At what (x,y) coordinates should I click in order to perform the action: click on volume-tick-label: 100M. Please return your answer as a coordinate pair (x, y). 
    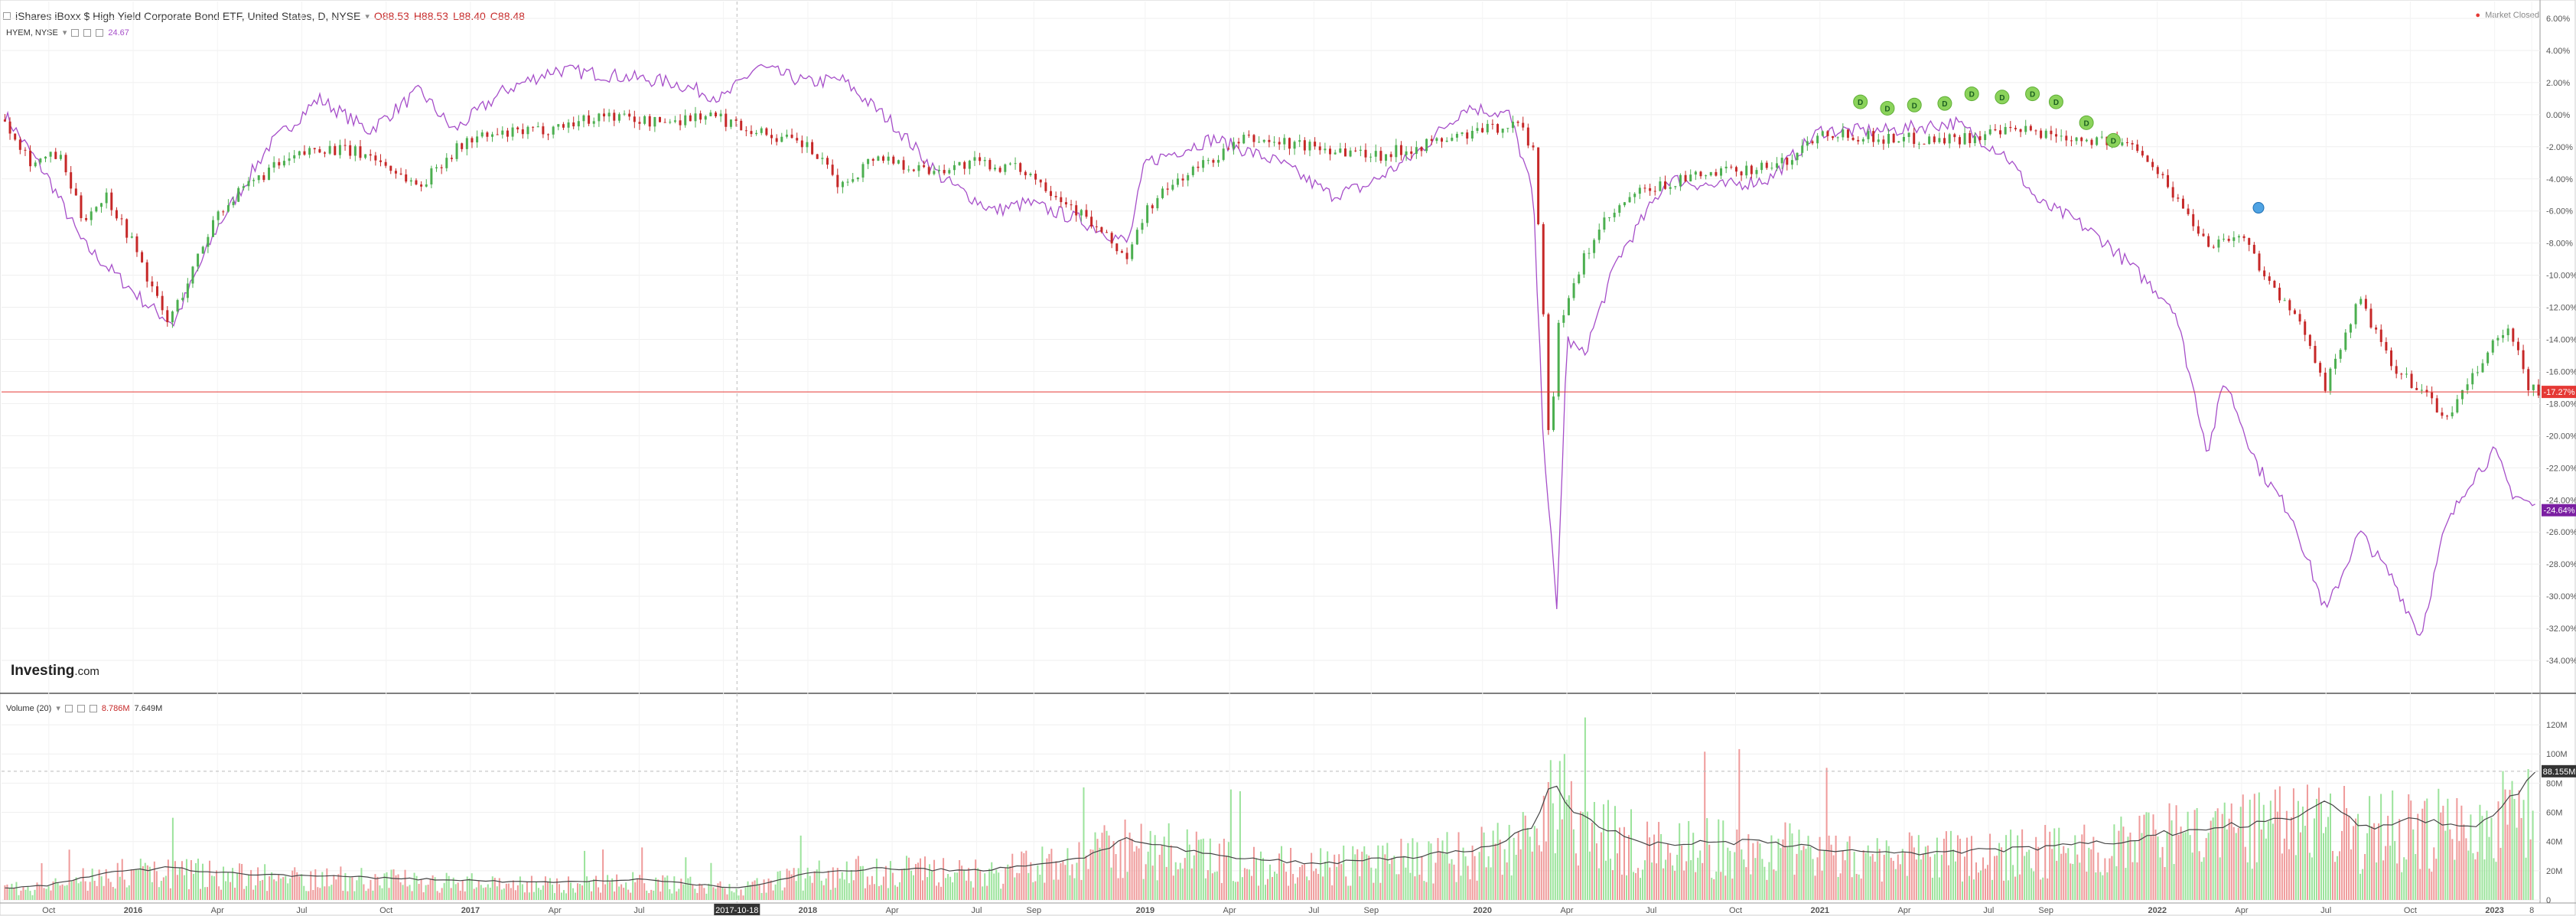
    Looking at the image, I should click on (2557, 754).